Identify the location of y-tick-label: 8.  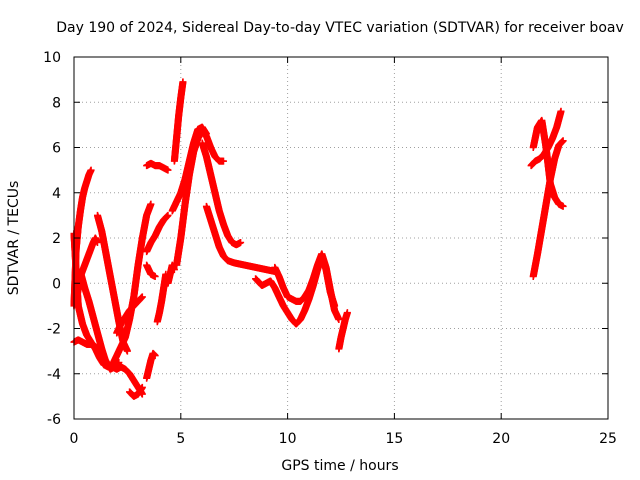
(56, 103).